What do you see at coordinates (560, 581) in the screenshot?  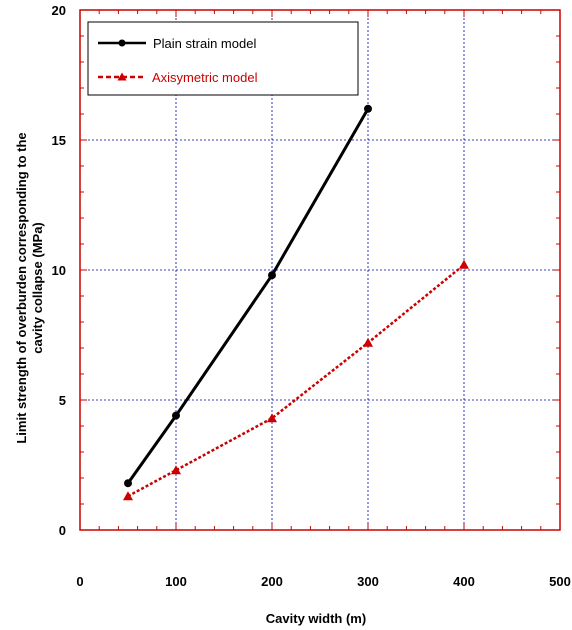 I see `x-tick-label: 500` at bounding box center [560, 581].